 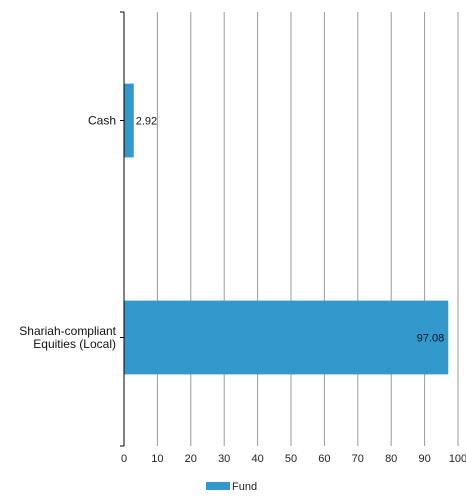 What do you see at coordinates (431, 339) in the screenshot?
I see `data-label: 97.08` at bounding box center [431, 339].